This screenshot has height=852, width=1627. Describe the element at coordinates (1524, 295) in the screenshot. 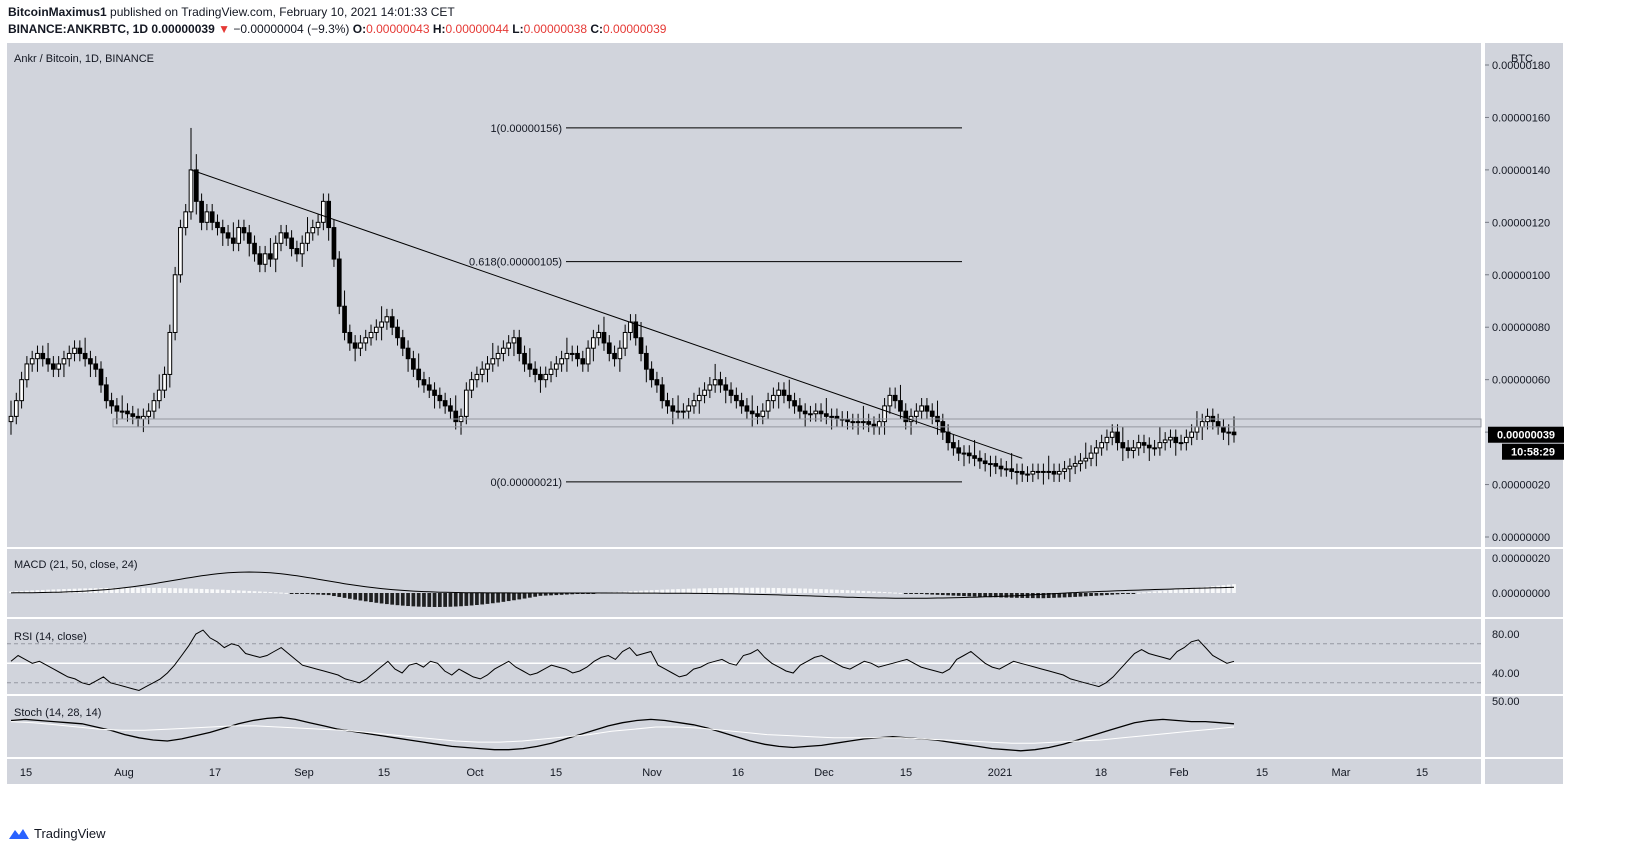

I see `price-axis-main` at that location.